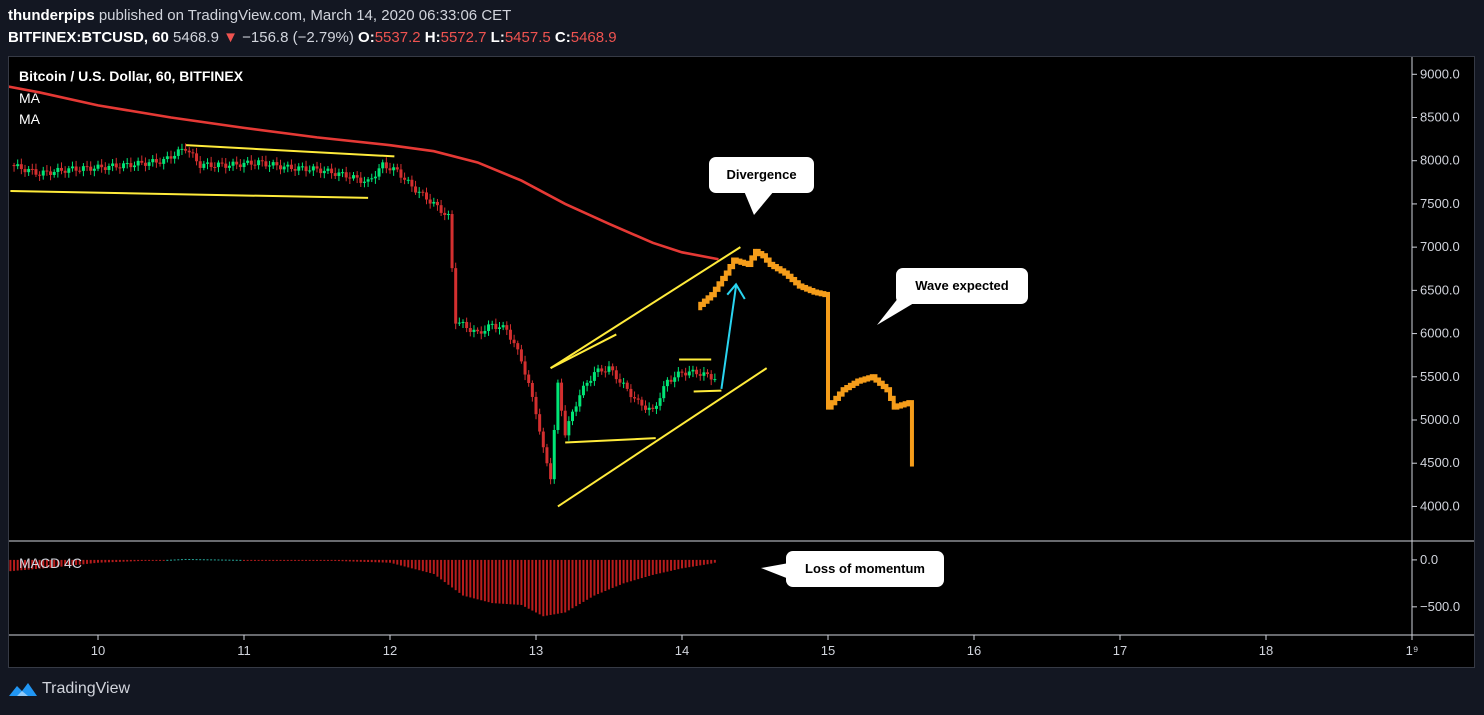 Image resolution: width=1484 pixels, height=715 pixels. Describe the element at coordinates (593, 37) in the screenshot. I see `close-value: 5468.9` at that location.